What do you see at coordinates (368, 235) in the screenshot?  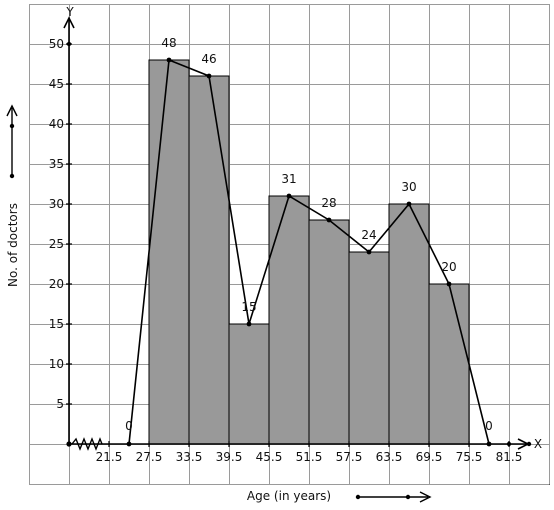 I see `polygon-data-label: 24` at bounding box center [368, 235].